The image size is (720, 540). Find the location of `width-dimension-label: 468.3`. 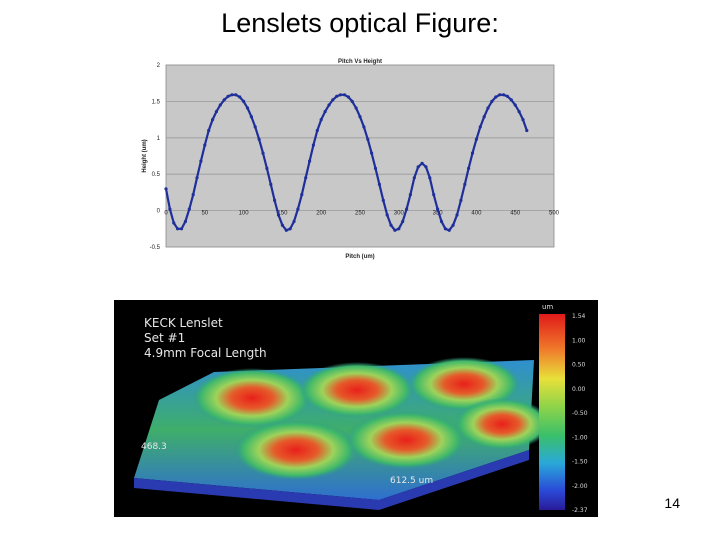

width-dimension-label: 468.3 is located at coordinates (154, 447).